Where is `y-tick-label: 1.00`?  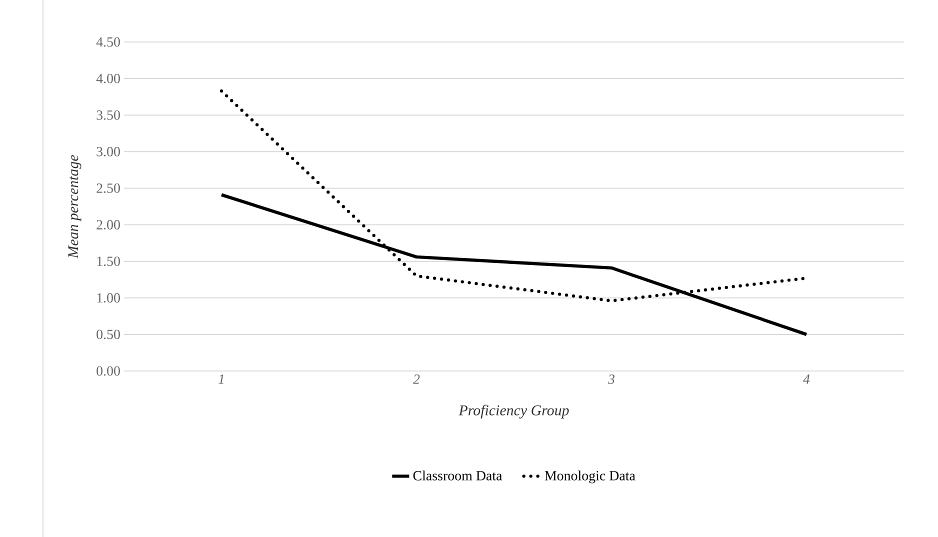
y-tick-label: 1.00 is located at coordinates (108, 298).